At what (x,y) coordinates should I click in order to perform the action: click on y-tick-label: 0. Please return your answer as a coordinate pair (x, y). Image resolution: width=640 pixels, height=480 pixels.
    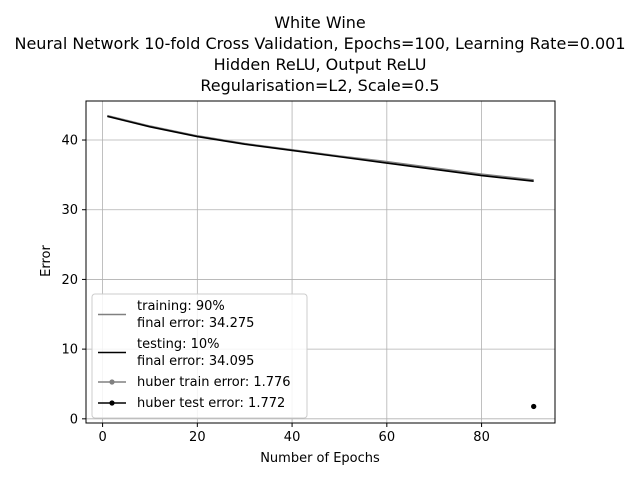
    Looking at the image, I should click on (74, 419).